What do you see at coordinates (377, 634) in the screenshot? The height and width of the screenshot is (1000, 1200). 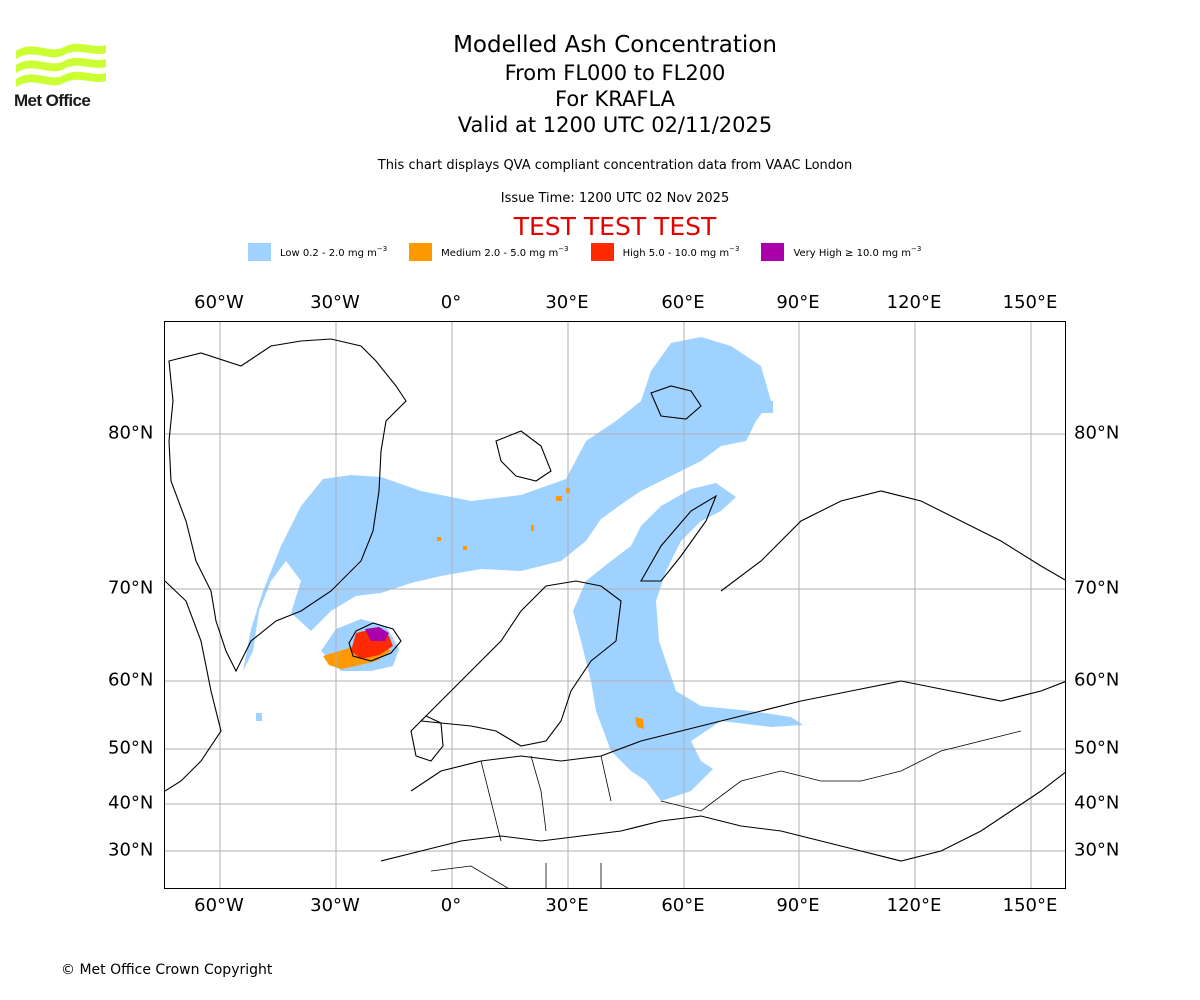 I see `ash-very-high-region` at bounding box center [377, 634].